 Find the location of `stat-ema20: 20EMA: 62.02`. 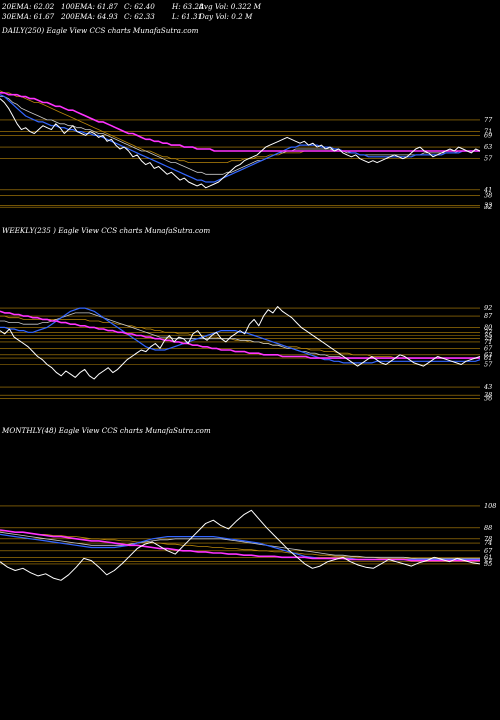

stat-ema20: 20EMA: 62.02 is located at coordinates (28, 6).